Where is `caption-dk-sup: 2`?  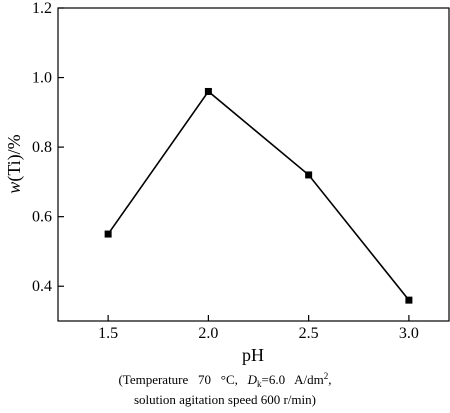 caption-dk-sup: 2 is located at coordinates (326, 376).